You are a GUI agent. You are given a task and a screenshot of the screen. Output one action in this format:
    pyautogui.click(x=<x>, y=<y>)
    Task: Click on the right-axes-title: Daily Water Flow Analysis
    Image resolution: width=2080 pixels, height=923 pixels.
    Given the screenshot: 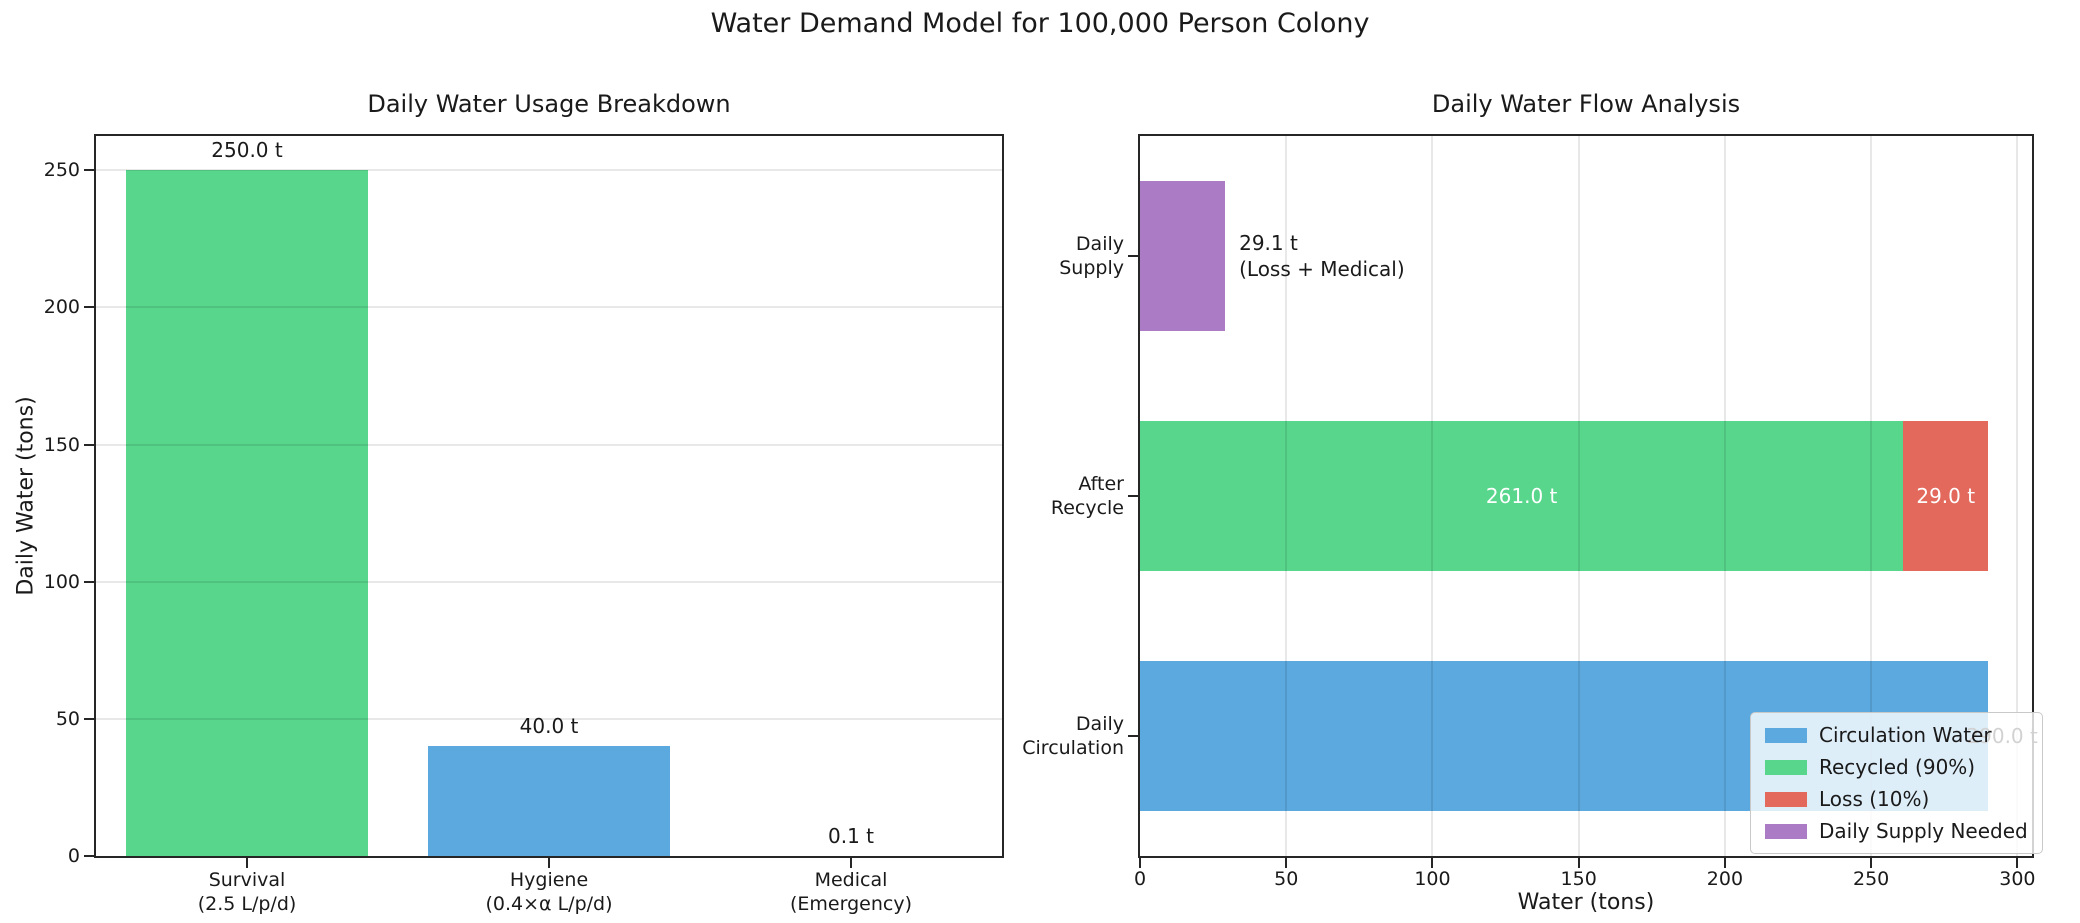 What is the action you would take?
    pyautogui.click(x=1586, y=104)
    